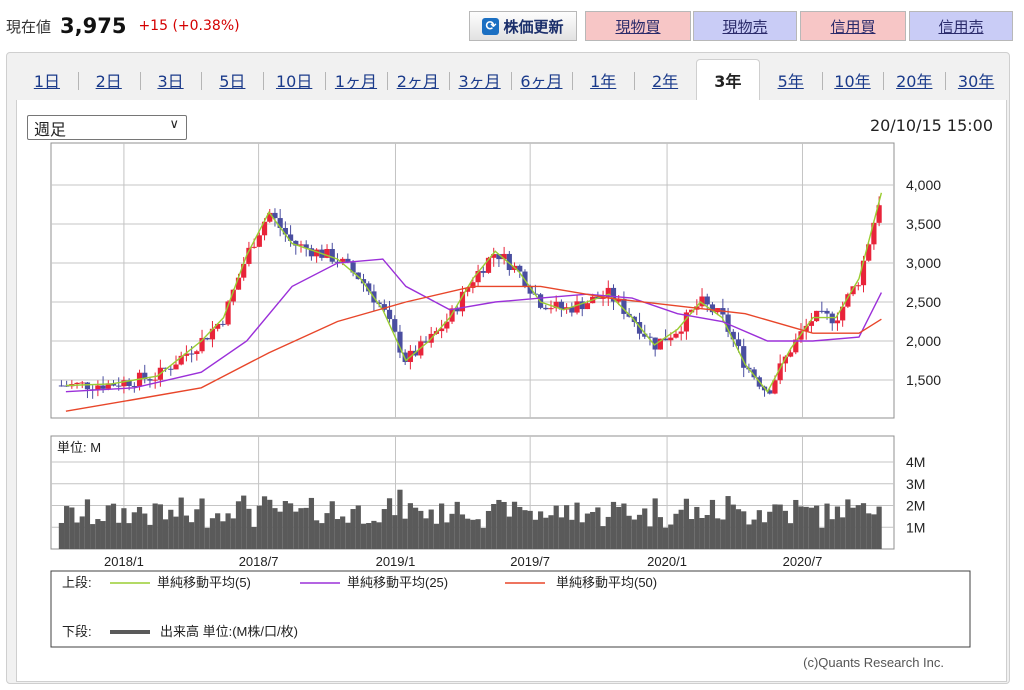 The height and width of the screenshot is (690, 1024). I want to click on date-tick-label: 2020/1, so click(667, 561).